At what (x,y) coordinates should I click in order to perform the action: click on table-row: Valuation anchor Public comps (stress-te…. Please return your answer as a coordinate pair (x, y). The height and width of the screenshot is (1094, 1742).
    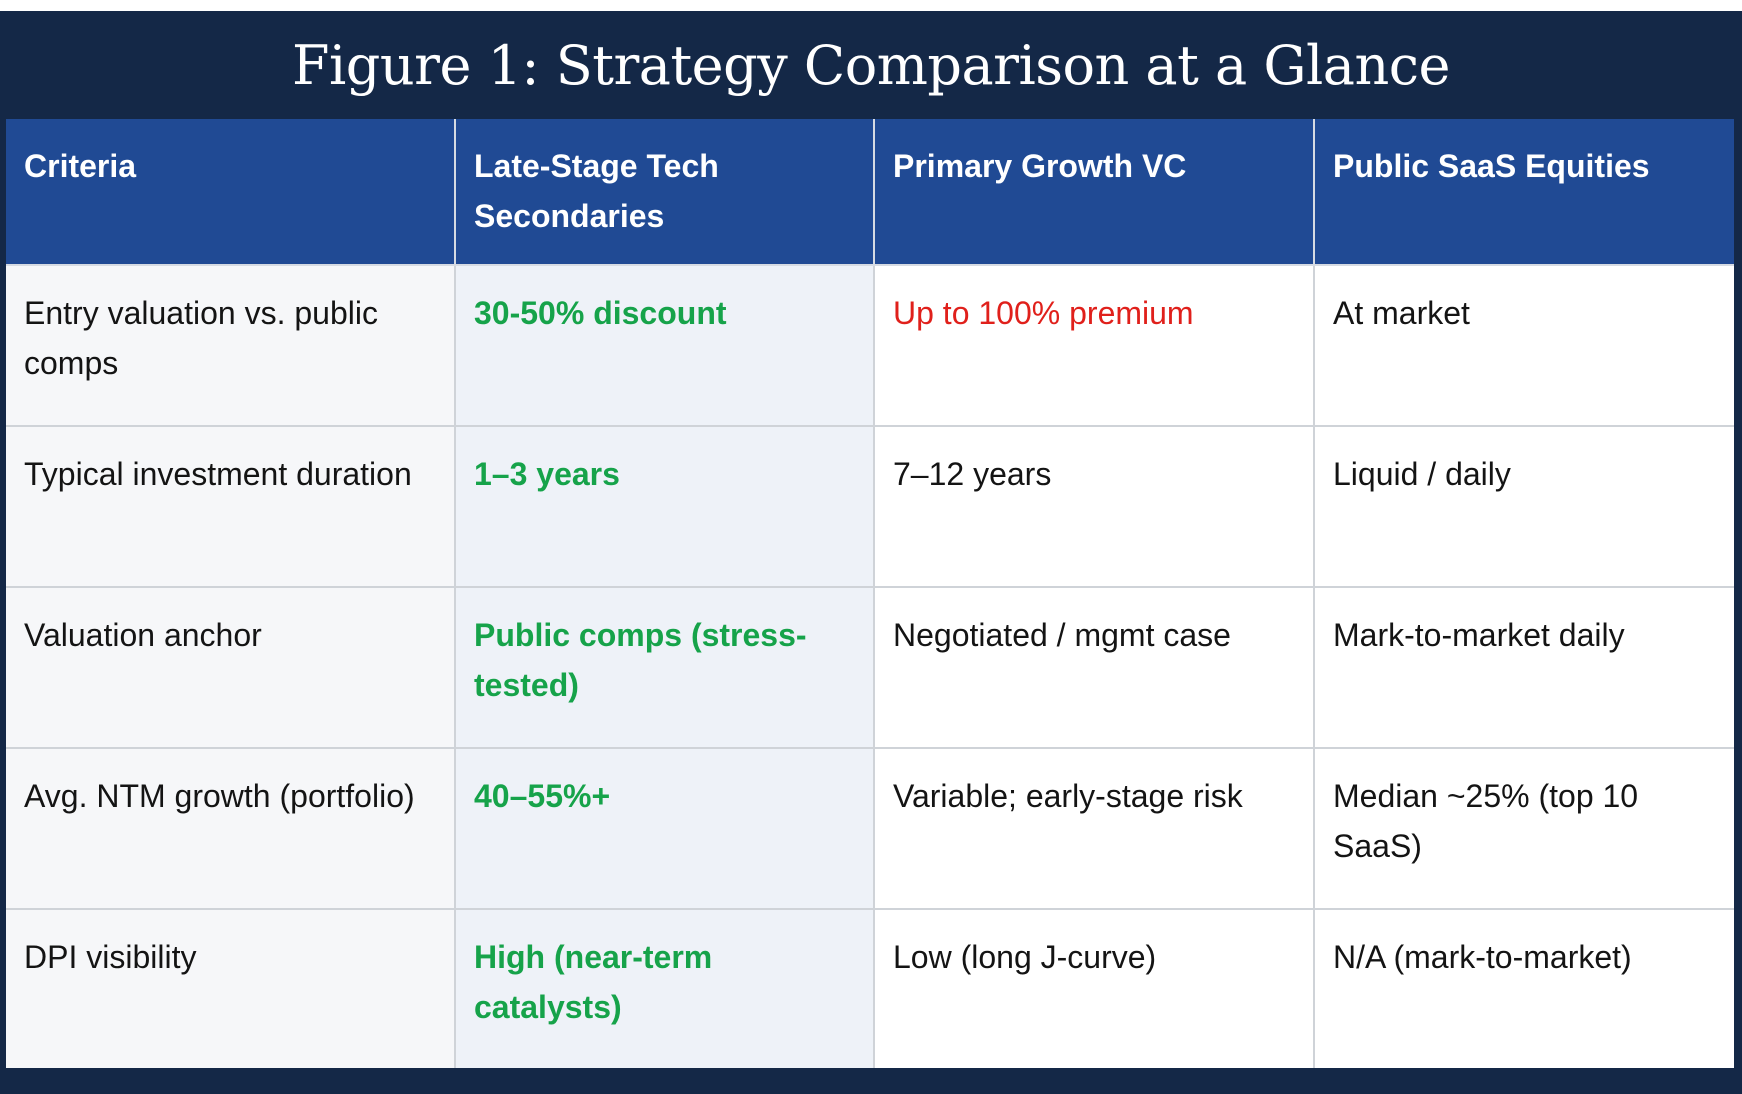
    Looking at the image, I should click on (870, 668).